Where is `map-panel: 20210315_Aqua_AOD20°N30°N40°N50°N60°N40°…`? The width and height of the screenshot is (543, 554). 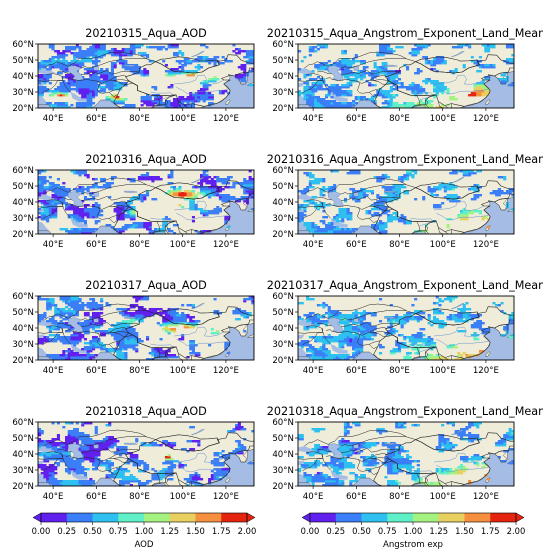 map-panel: 20210315_Aqua_AOD20°N30°N40°N50°N60°N40°… is located at coordinates (141, 76).